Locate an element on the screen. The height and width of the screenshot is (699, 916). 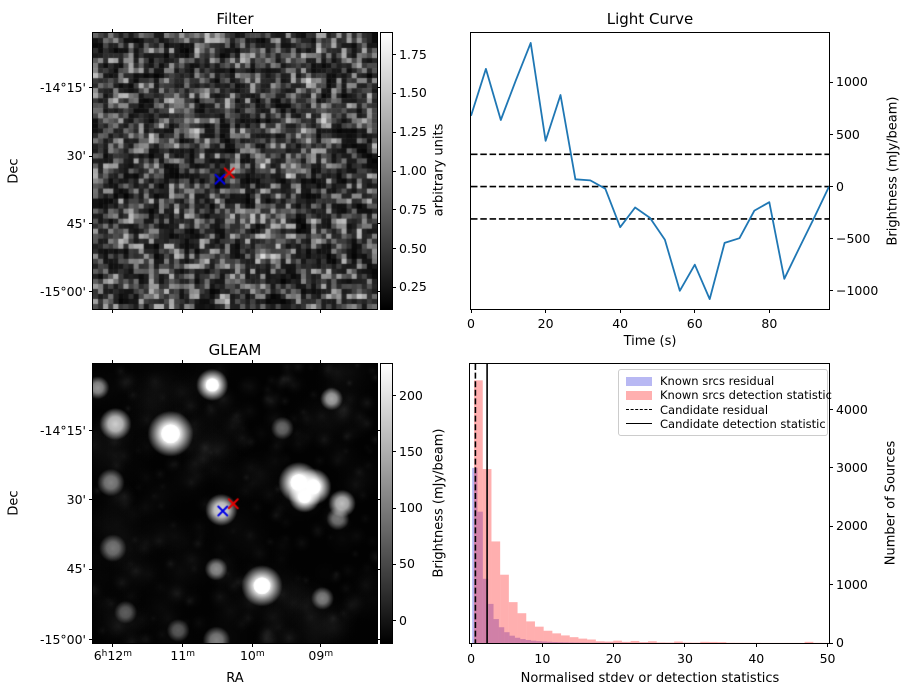
tick-label: 1.75 is located at coordinates (413, 54).